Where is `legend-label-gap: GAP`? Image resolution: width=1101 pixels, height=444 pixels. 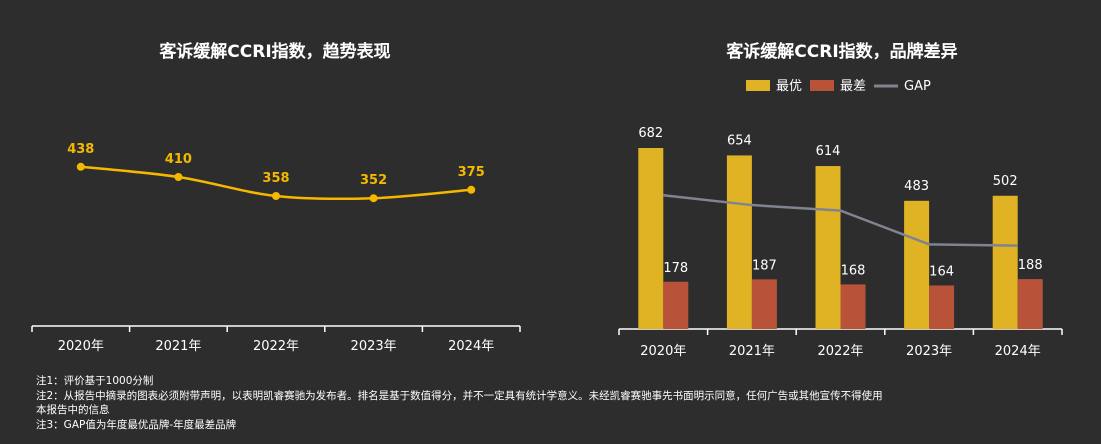 legend-label-gap: GAP is located at coordinates (917, 86).